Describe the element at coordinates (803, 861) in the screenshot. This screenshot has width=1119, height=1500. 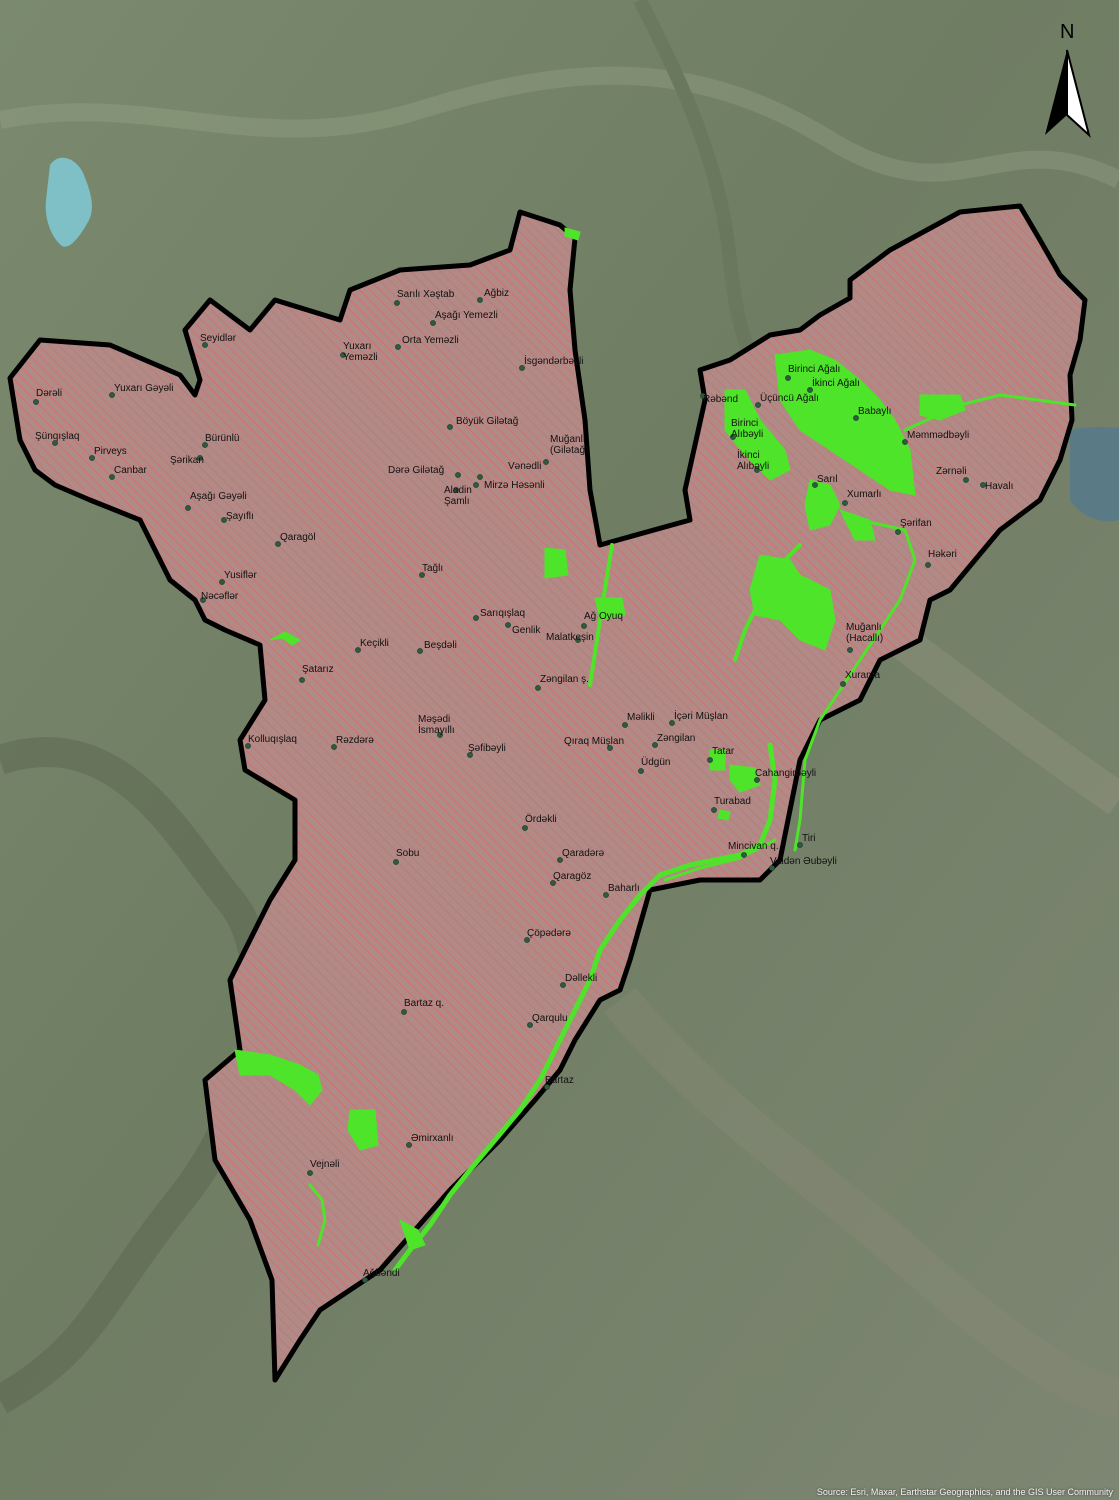
I see `place-label: Vaidən Əubəyli` at that location.